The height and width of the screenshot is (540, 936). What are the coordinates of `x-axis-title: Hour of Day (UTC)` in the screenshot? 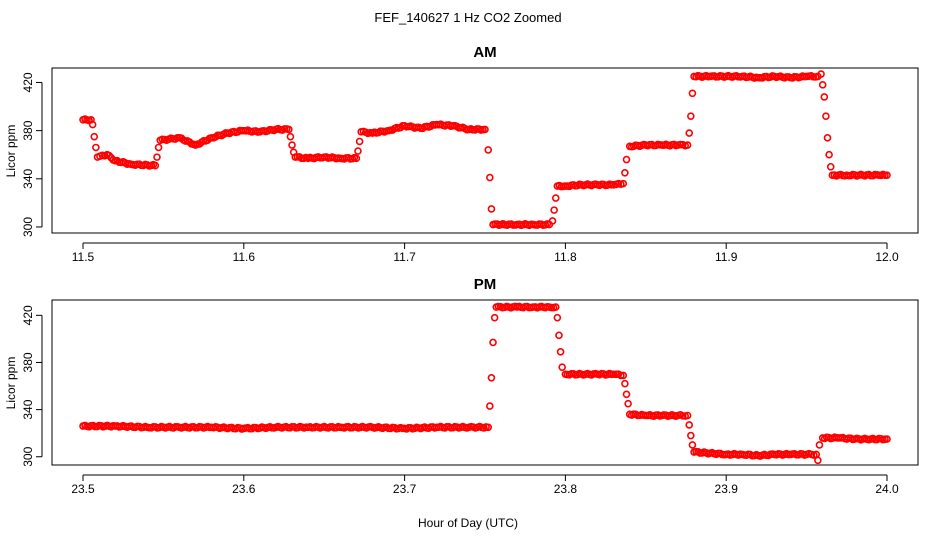 It's located at (468, 523).